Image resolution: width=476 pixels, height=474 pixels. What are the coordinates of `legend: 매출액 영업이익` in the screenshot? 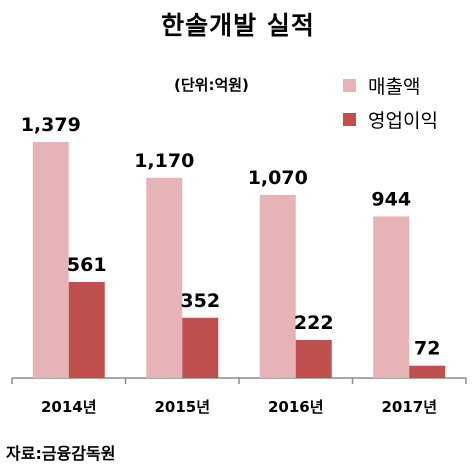 It's located at (390, 102).